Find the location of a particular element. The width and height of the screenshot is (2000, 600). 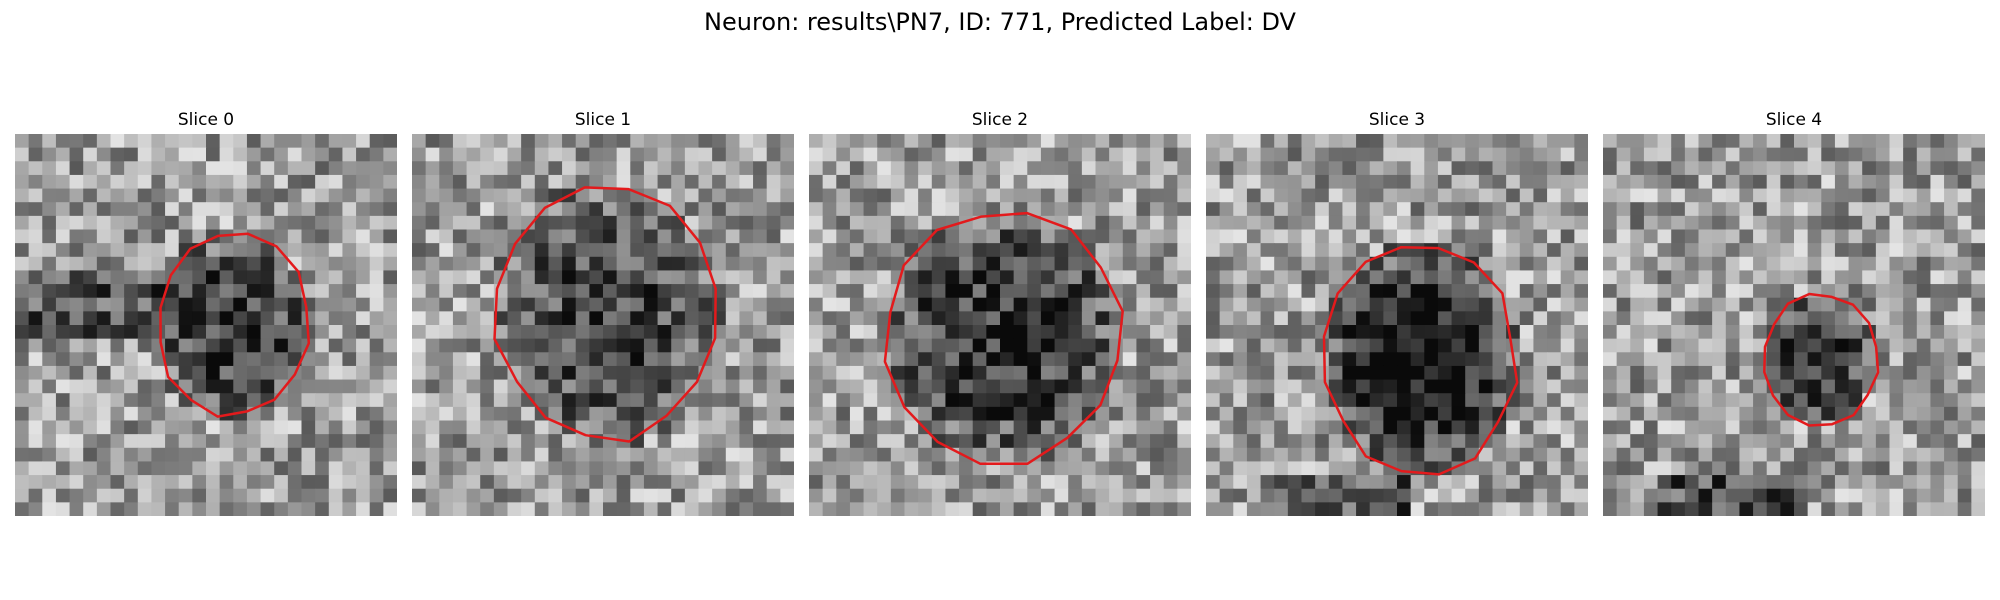

slice-title: Slice 0 is located at coordinates (206, 120).